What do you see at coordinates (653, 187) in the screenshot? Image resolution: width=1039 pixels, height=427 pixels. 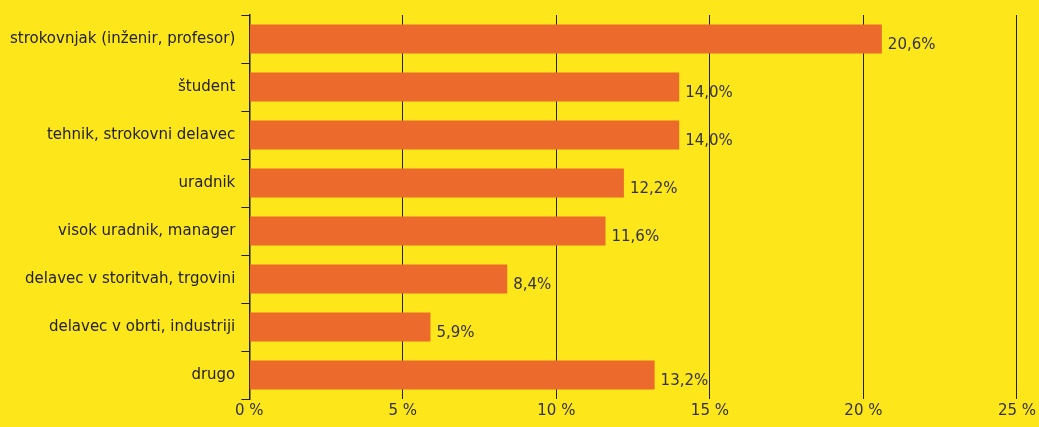 I see `data-label: 12,2%` at bounding box center [653, 187].